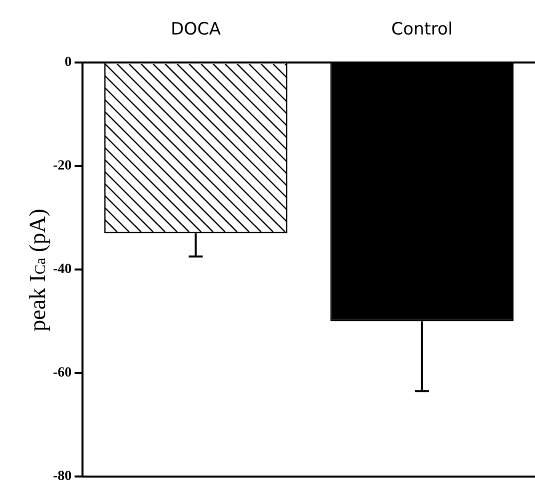 The width and height of the screenshot is (535, 488). What do you see at coordinates (422, 30) in the screenshot?
I see `x-tick-label: Control` at bounding box center [422, 30].